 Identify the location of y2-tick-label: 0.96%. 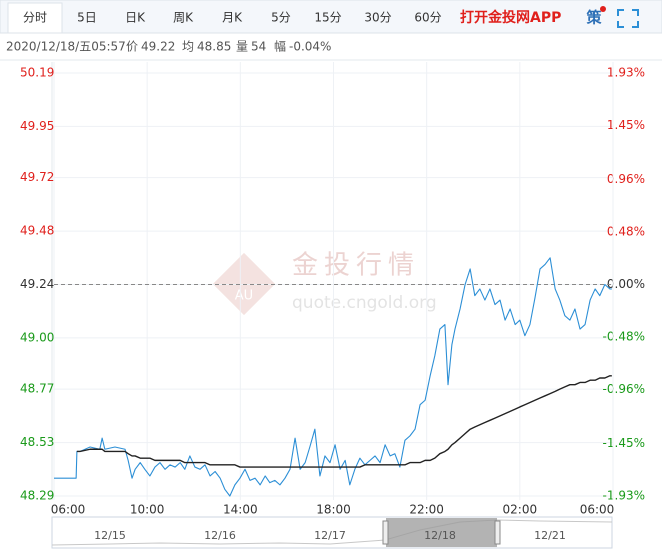
(626, 179).